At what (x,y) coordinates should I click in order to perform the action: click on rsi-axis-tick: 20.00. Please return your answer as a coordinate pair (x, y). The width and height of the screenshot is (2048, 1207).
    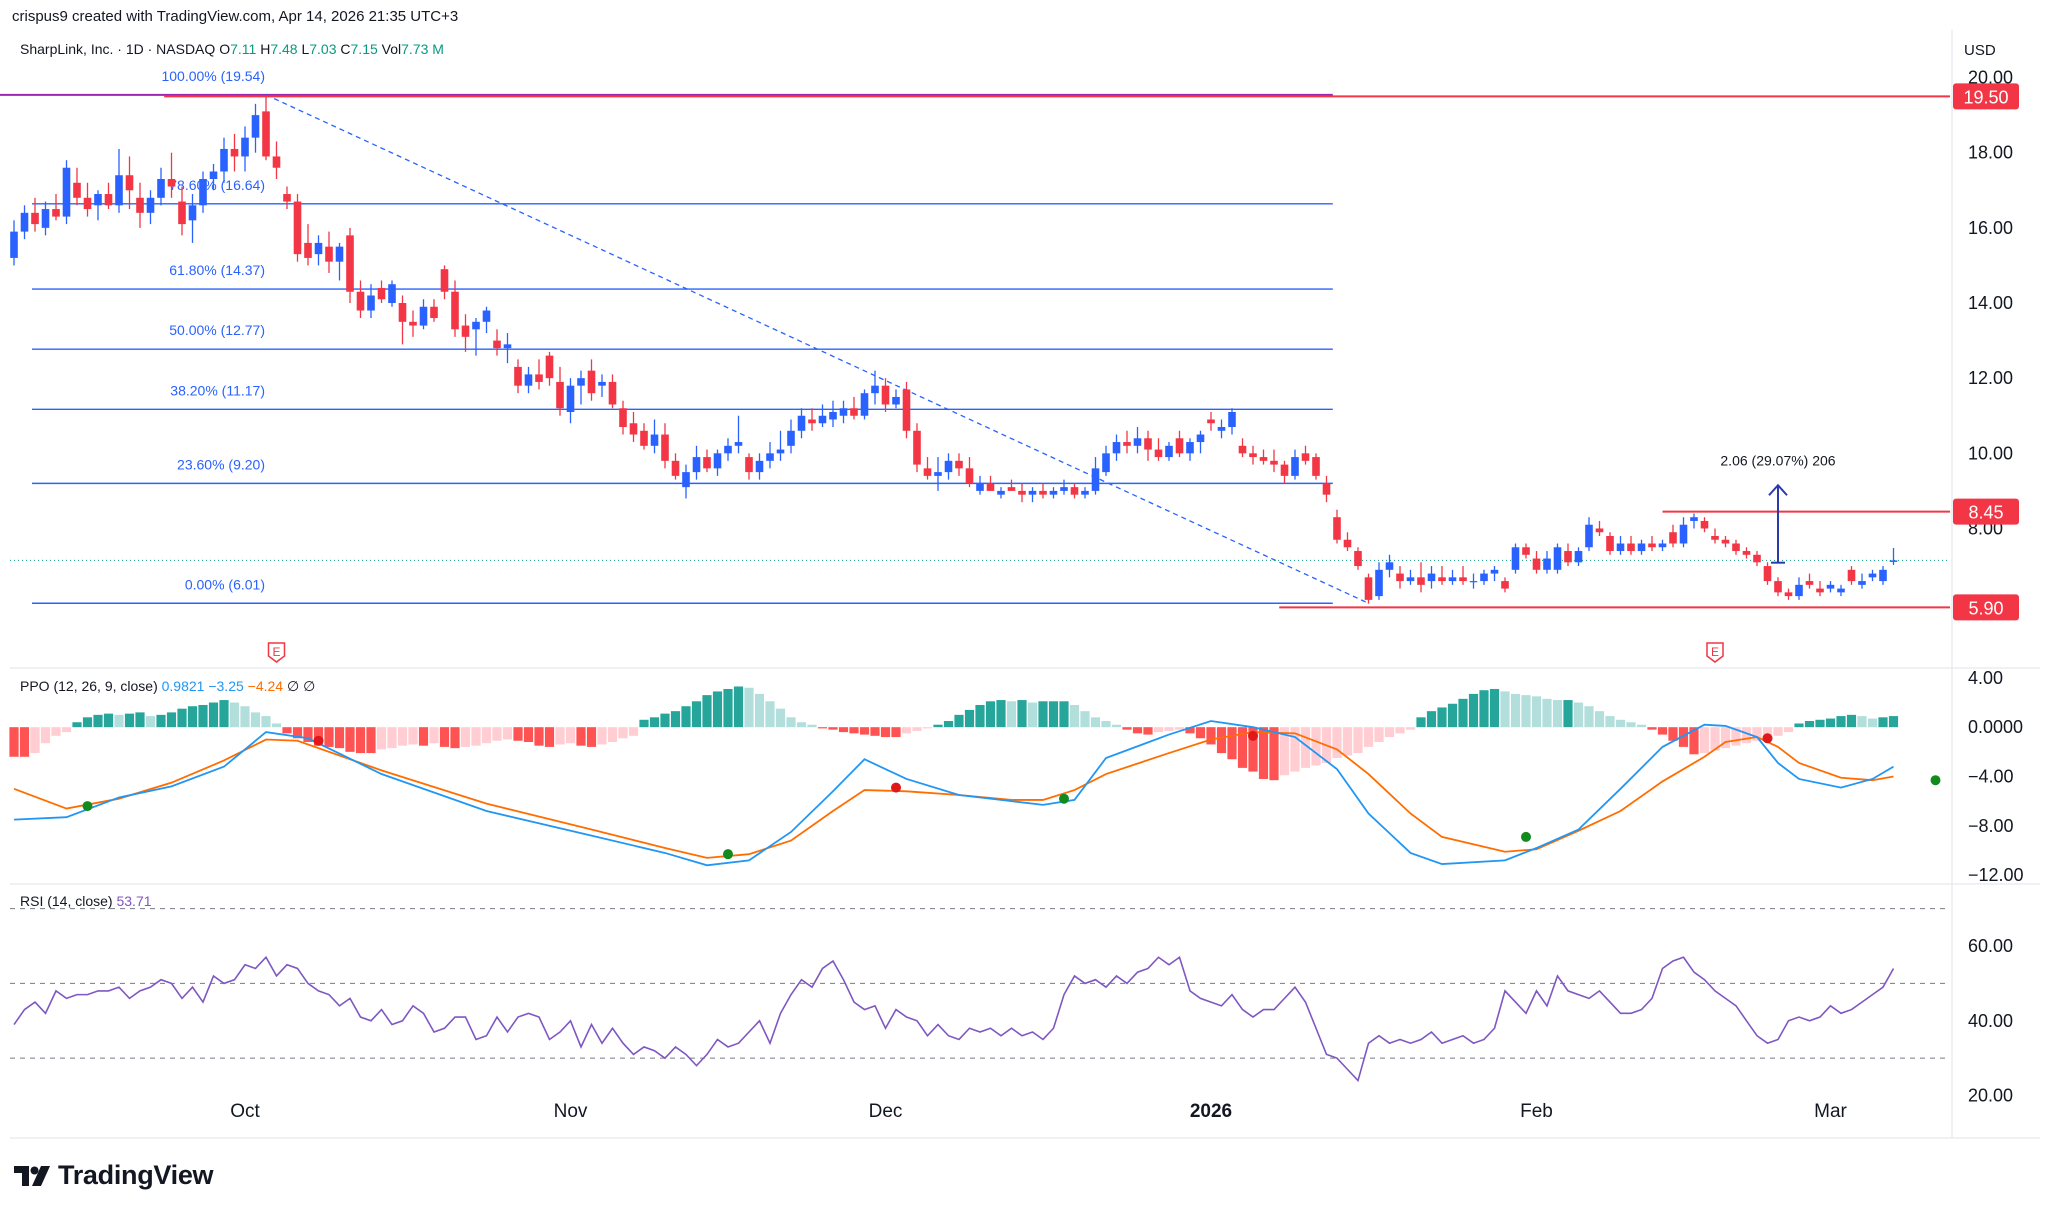
    Looking at the image, I should click on (1990, 1096).